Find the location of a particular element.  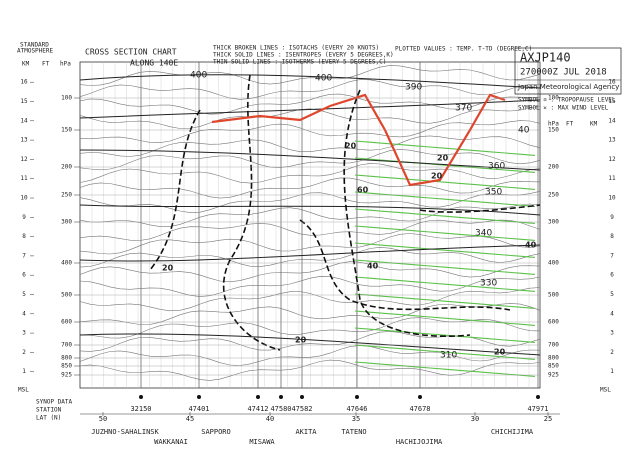

hpa-tick-label: 925 is located at coordinates (66, 375).